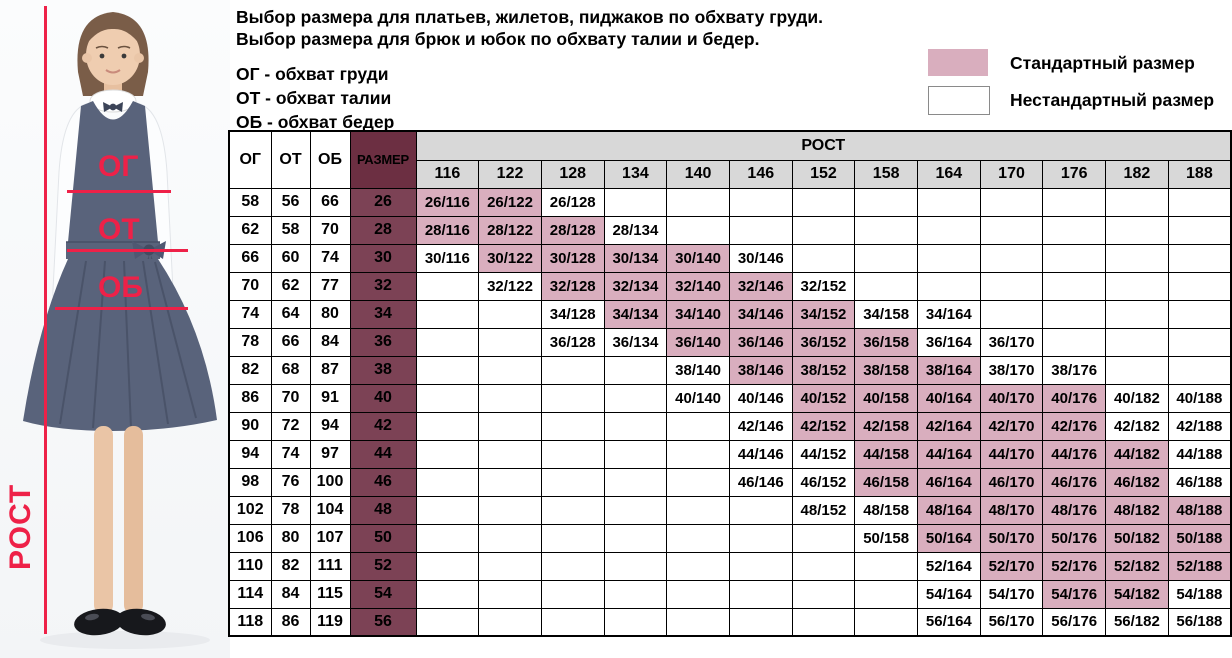  What do you see at coordinates (949, 342) in the screenshot?
I see `size-height-cell-36-164: 36/164` at bounding box center [949, 342].